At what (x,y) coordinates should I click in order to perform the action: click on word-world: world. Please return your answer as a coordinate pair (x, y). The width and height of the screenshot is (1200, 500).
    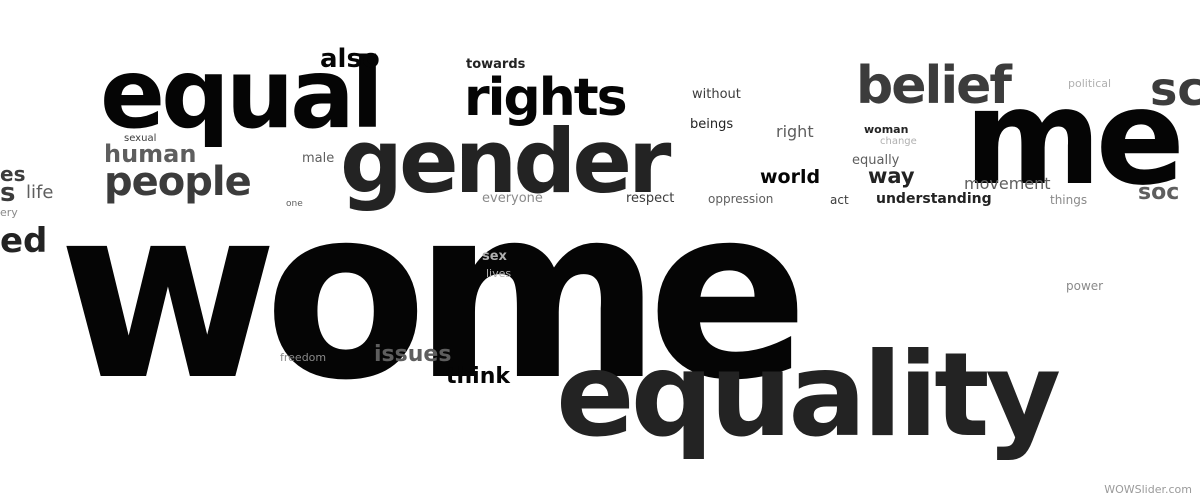
    Looking at the image, I should click on (790, 177).